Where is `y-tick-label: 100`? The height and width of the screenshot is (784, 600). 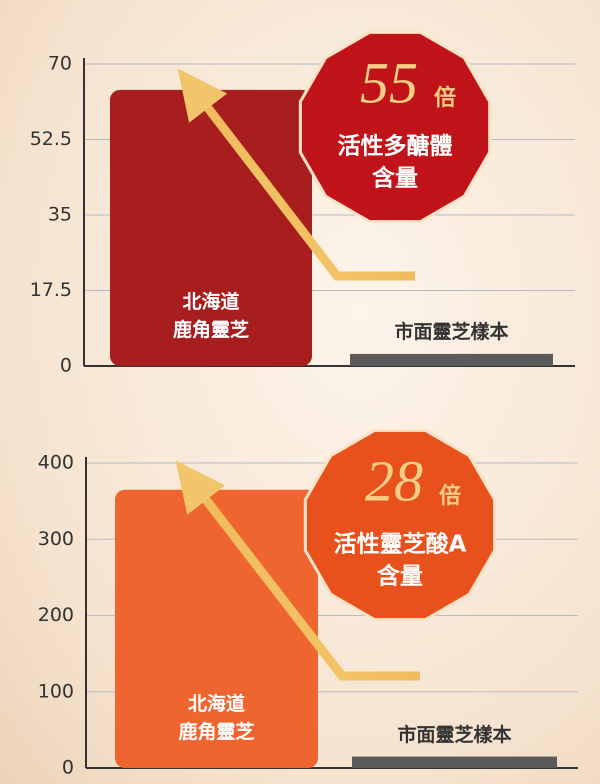 y-tick-label: 100 is located at coordinates (56, 691).